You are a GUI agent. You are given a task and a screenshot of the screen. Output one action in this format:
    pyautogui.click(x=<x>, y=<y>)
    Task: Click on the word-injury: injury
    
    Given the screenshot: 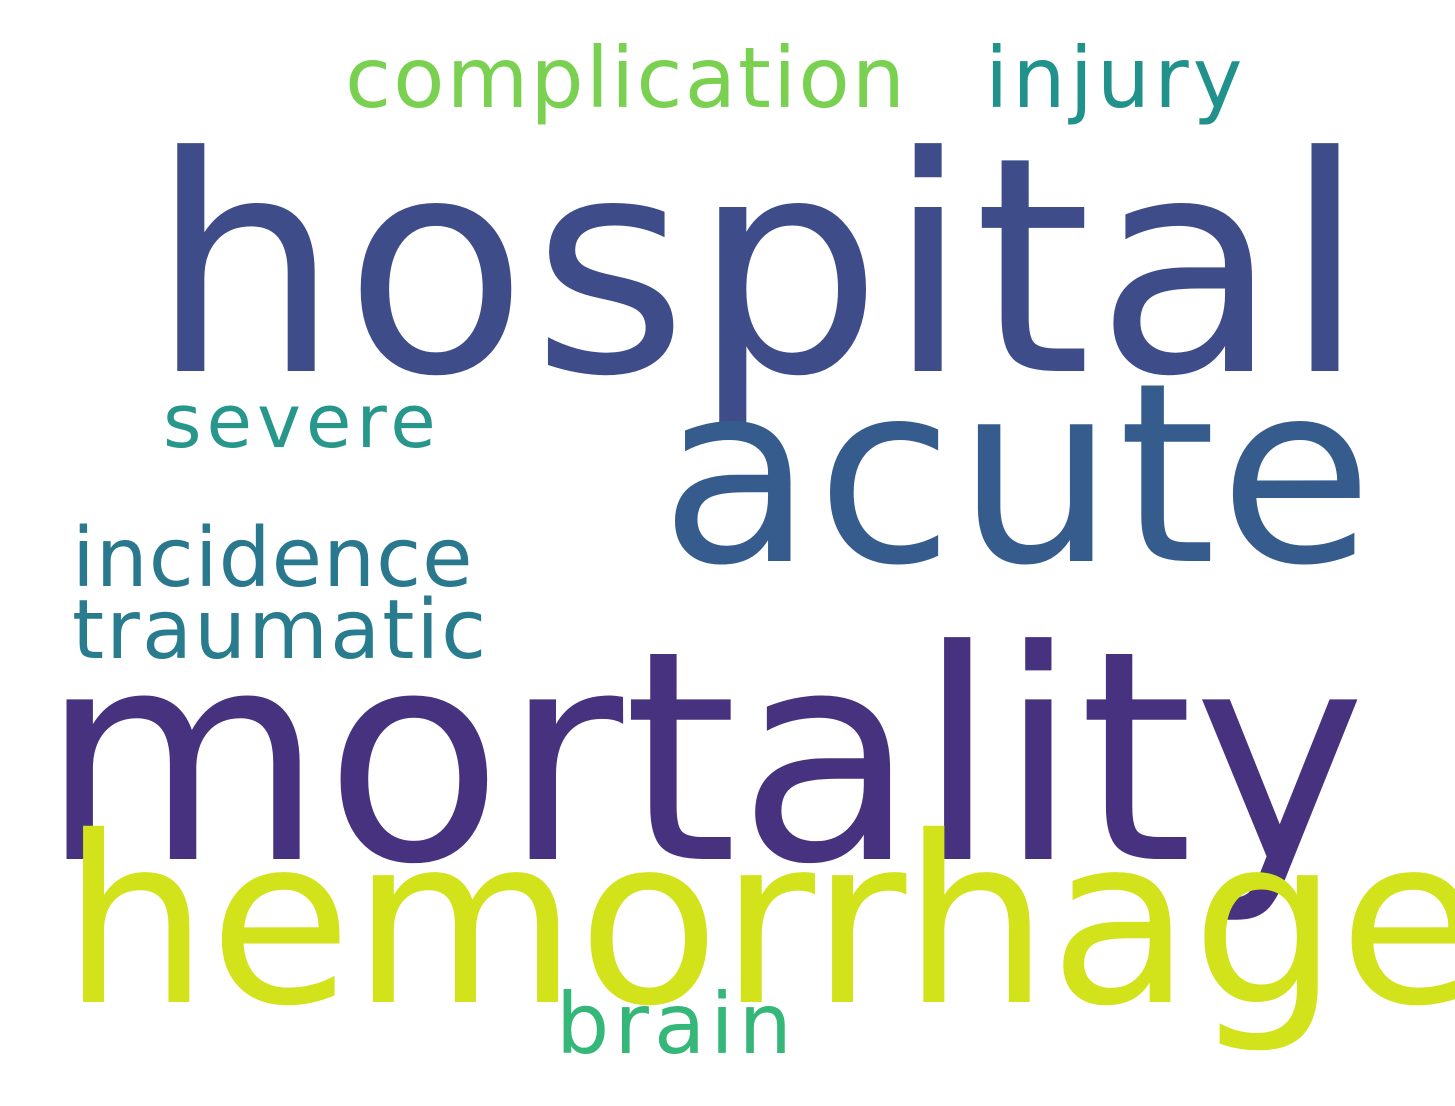 What is the action you would take?
    pyautogui.click(x=1116, y=78)
    